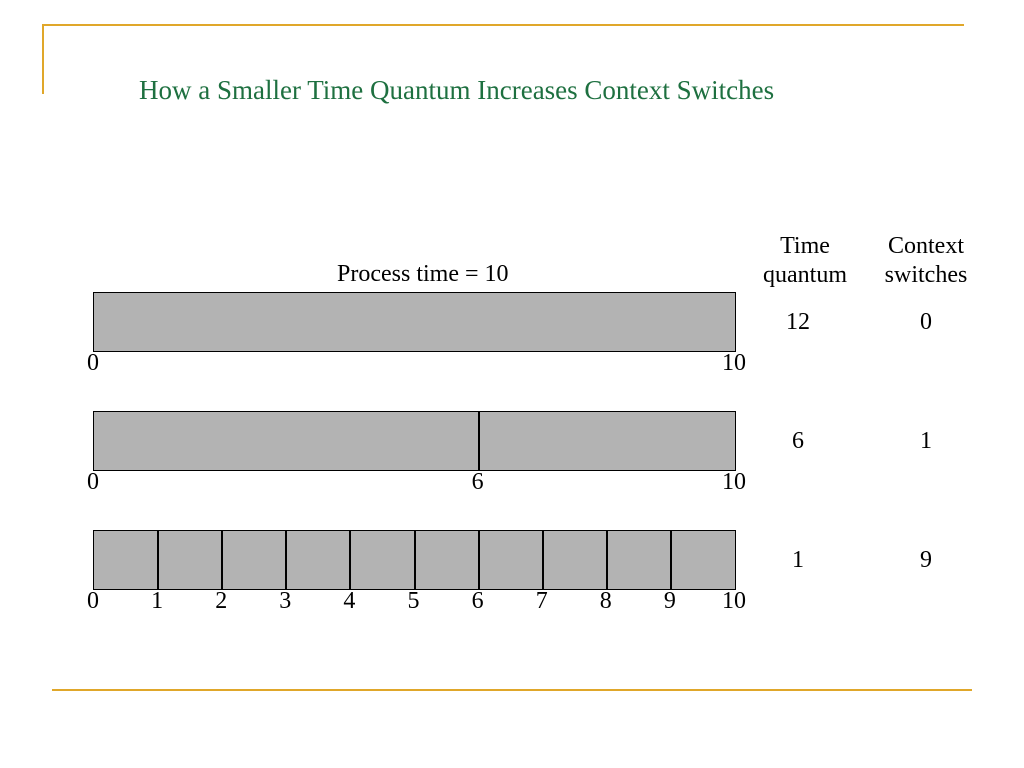  Describe the element at coordinates (805, 261) in the screenshot. I see `time-quantum-header: Time quantum` at that location.